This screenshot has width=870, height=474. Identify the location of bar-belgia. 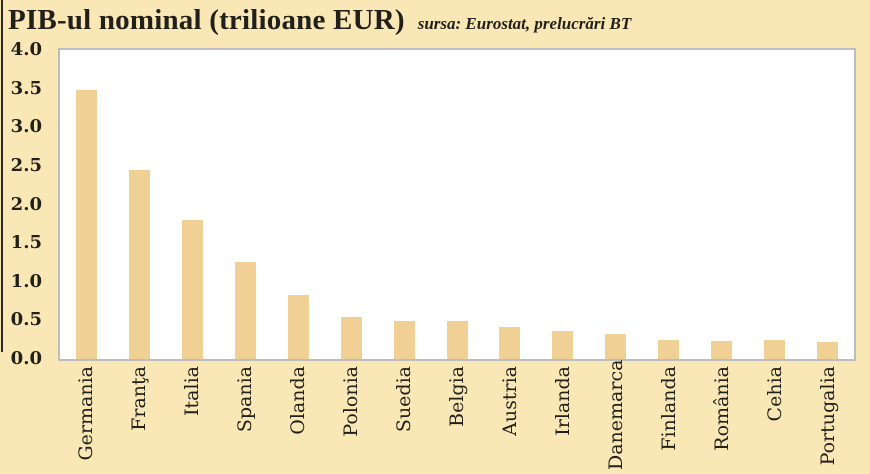
(457, 340).